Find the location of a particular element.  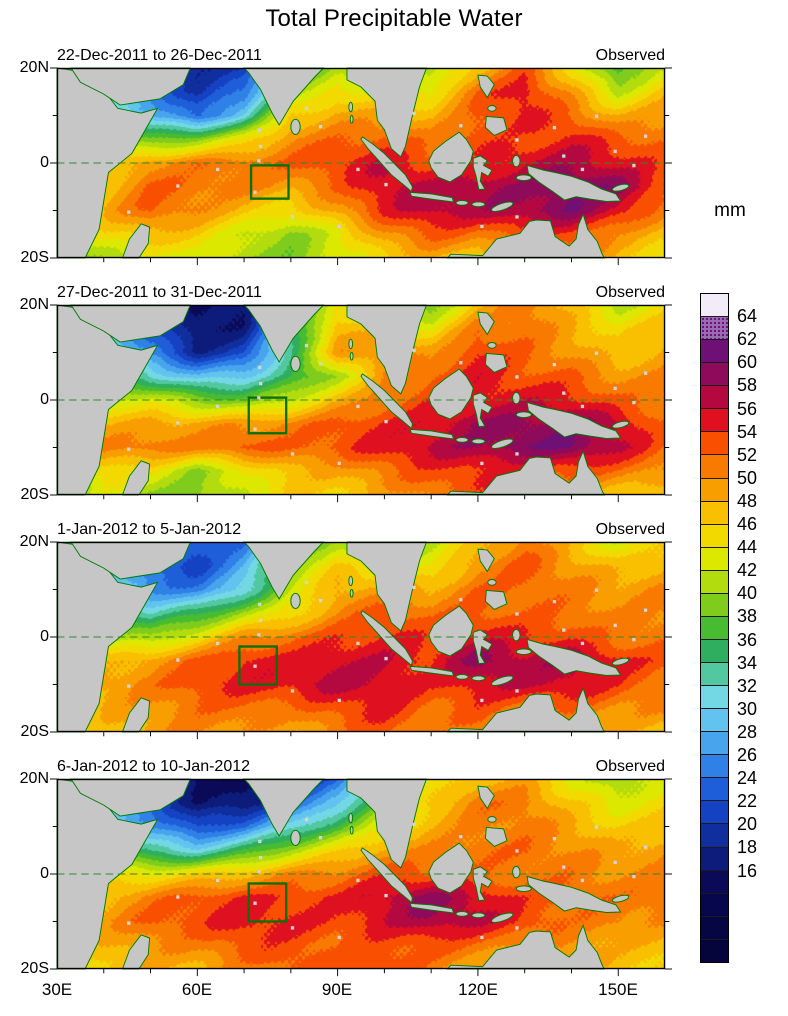

panel-date-range: 27-Dec-2011 to 31-Dec-2011 is located at coordinates (159, 292).